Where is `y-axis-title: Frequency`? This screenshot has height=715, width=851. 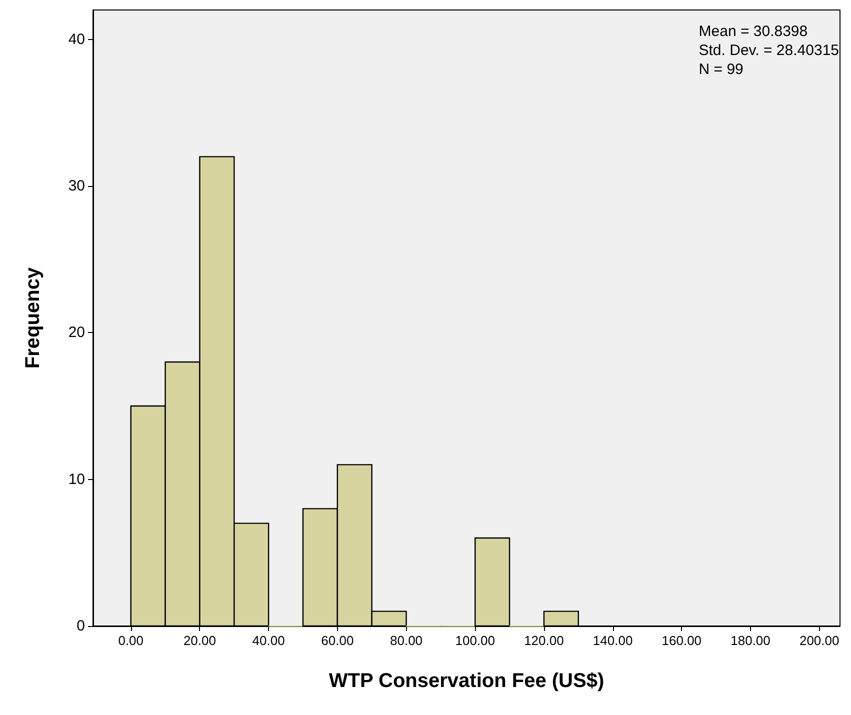
y-axis-title: Frequency is located at coordinates (33, 317).